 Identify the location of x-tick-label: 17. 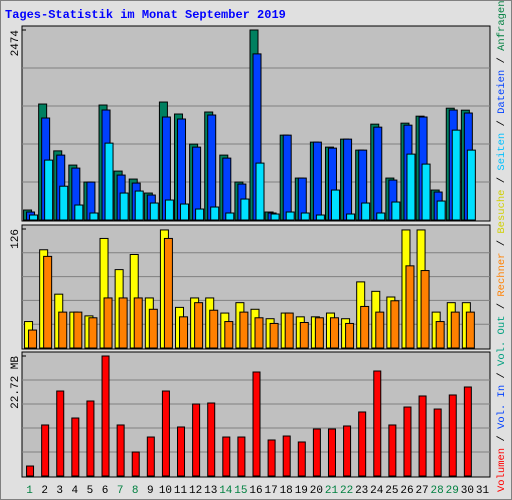
(270, 491).